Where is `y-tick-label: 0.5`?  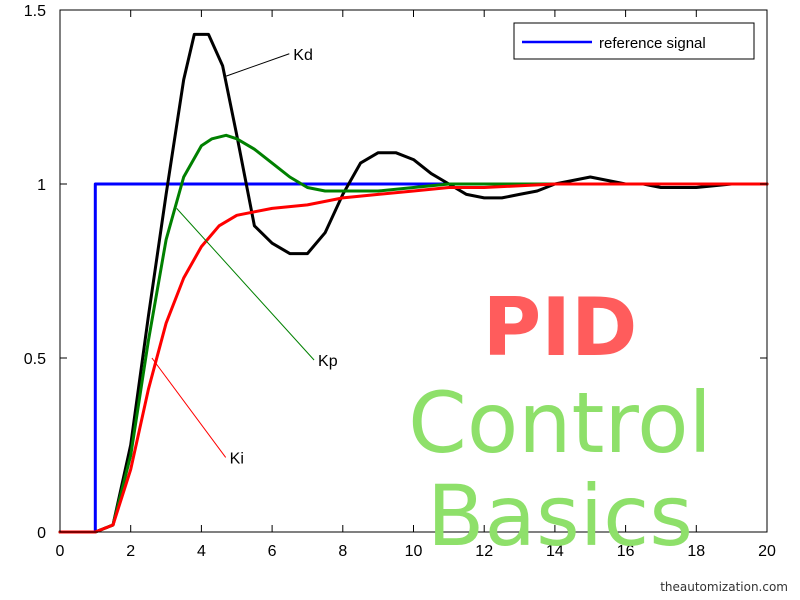 y-tick-label: 0.5 is located at coordinates (35, 359).